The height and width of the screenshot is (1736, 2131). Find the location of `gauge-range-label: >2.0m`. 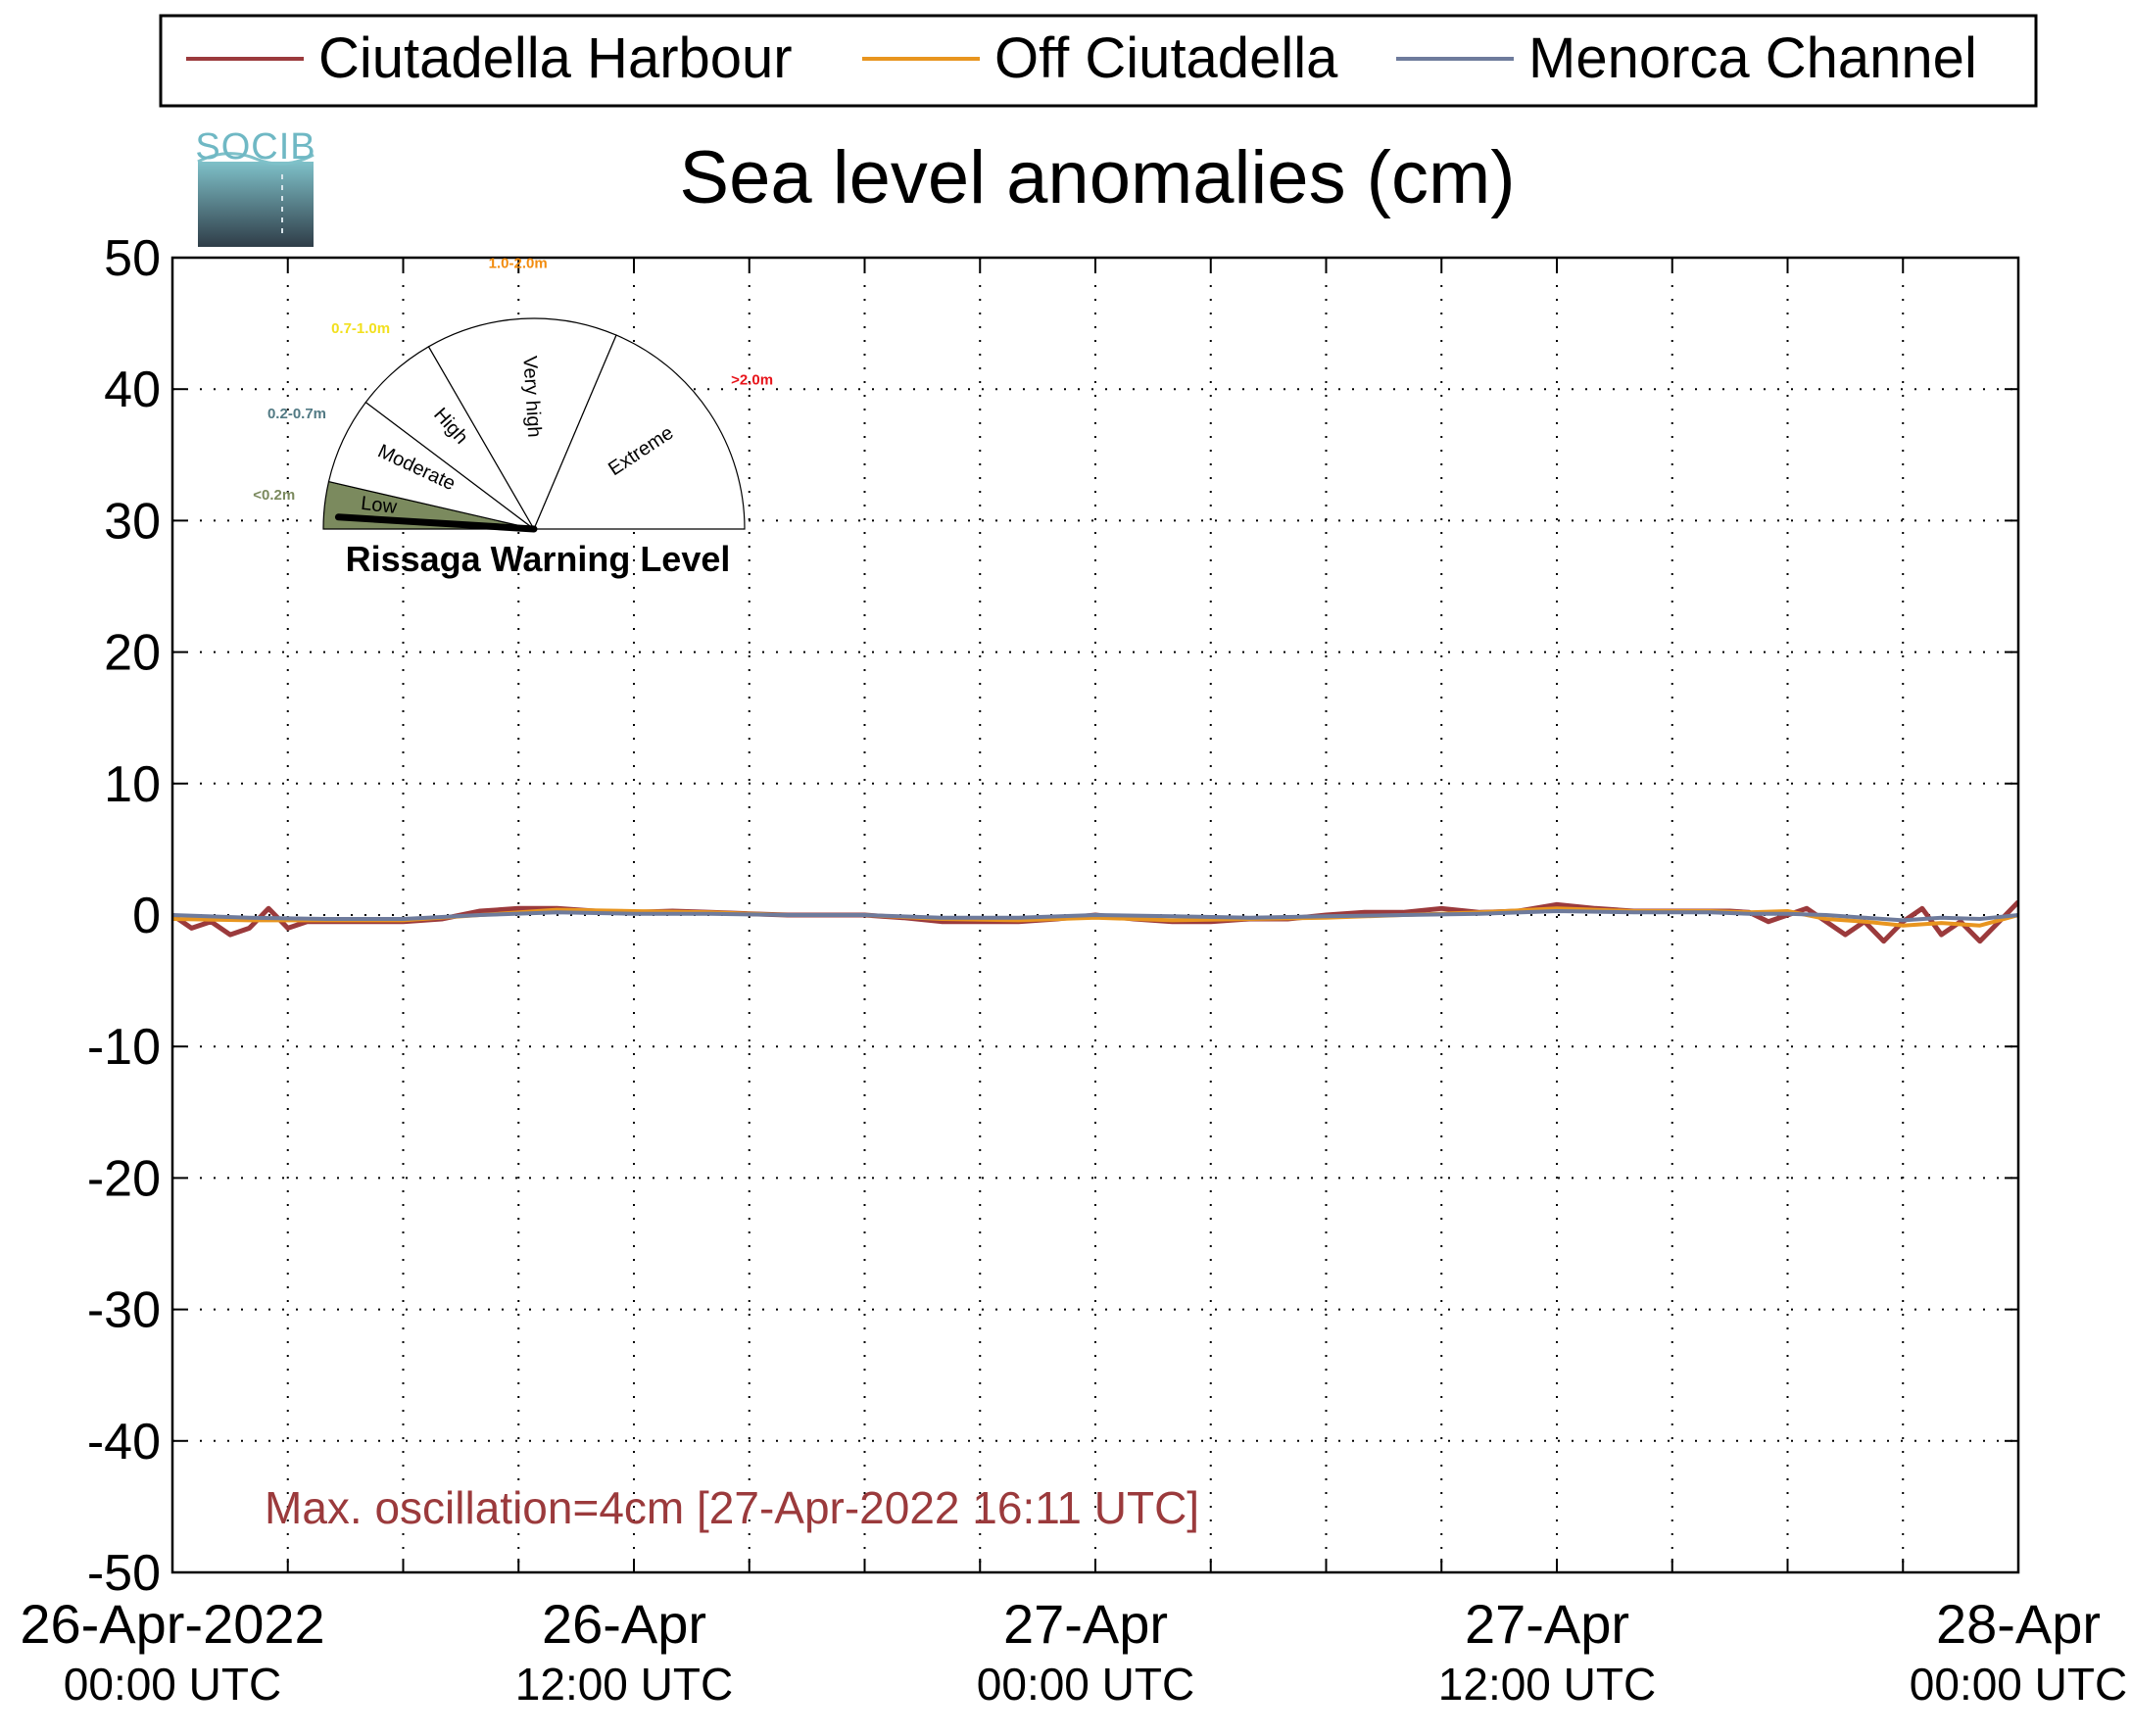

gauge-range-label: >2.0m is located at coordinates (752, 380).